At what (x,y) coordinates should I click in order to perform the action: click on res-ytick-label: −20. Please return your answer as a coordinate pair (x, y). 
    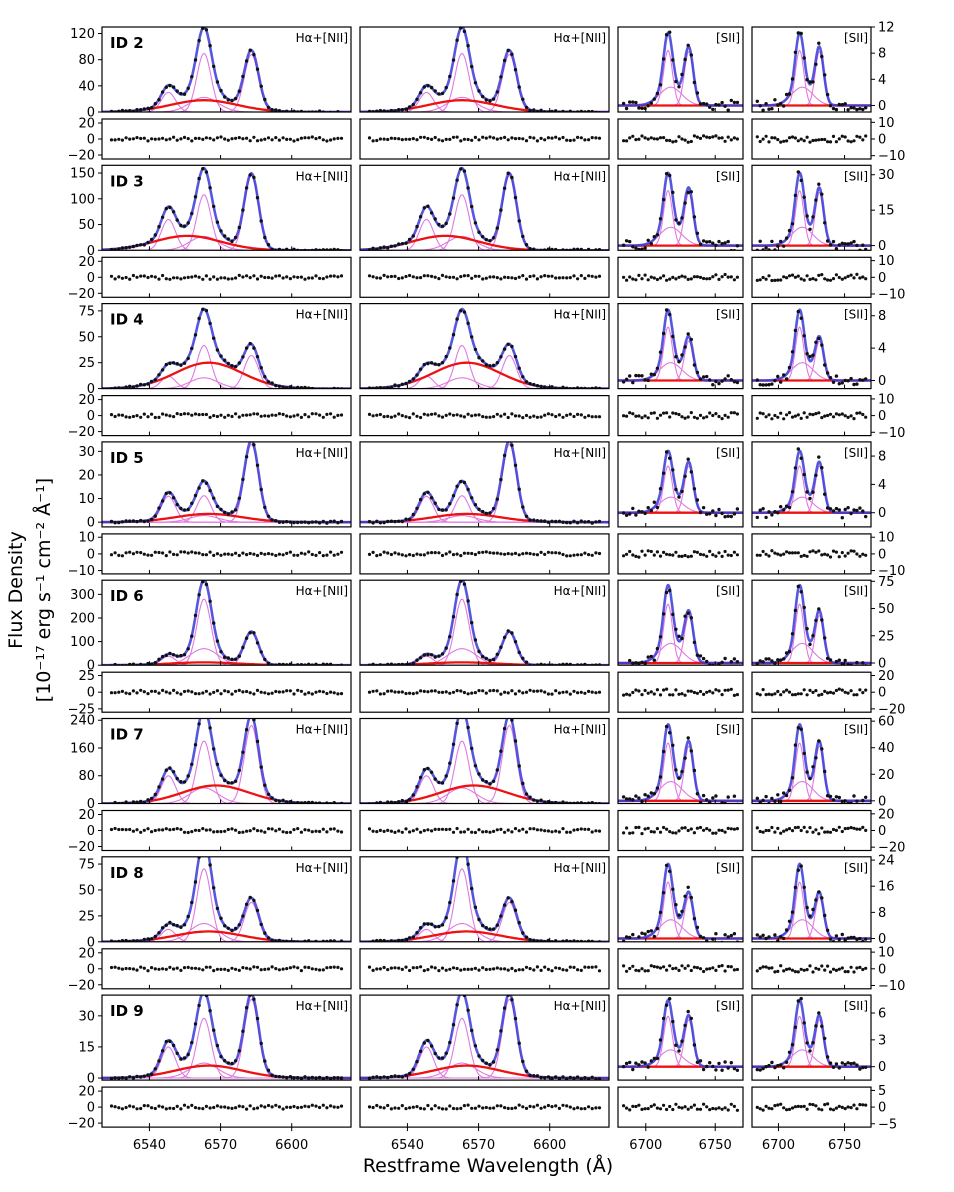
    Looking at the image, I should click on (81, 294).